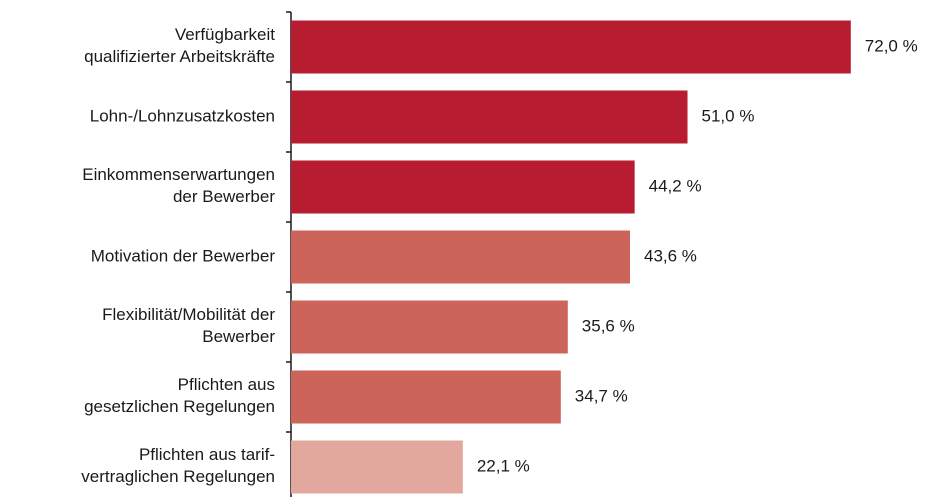 The image size is (935, 502). Describe the element at coordinates (182, 115) in the screenshot. I see `category-label: Lohn-/Lohnzusatzkosten` at that location.